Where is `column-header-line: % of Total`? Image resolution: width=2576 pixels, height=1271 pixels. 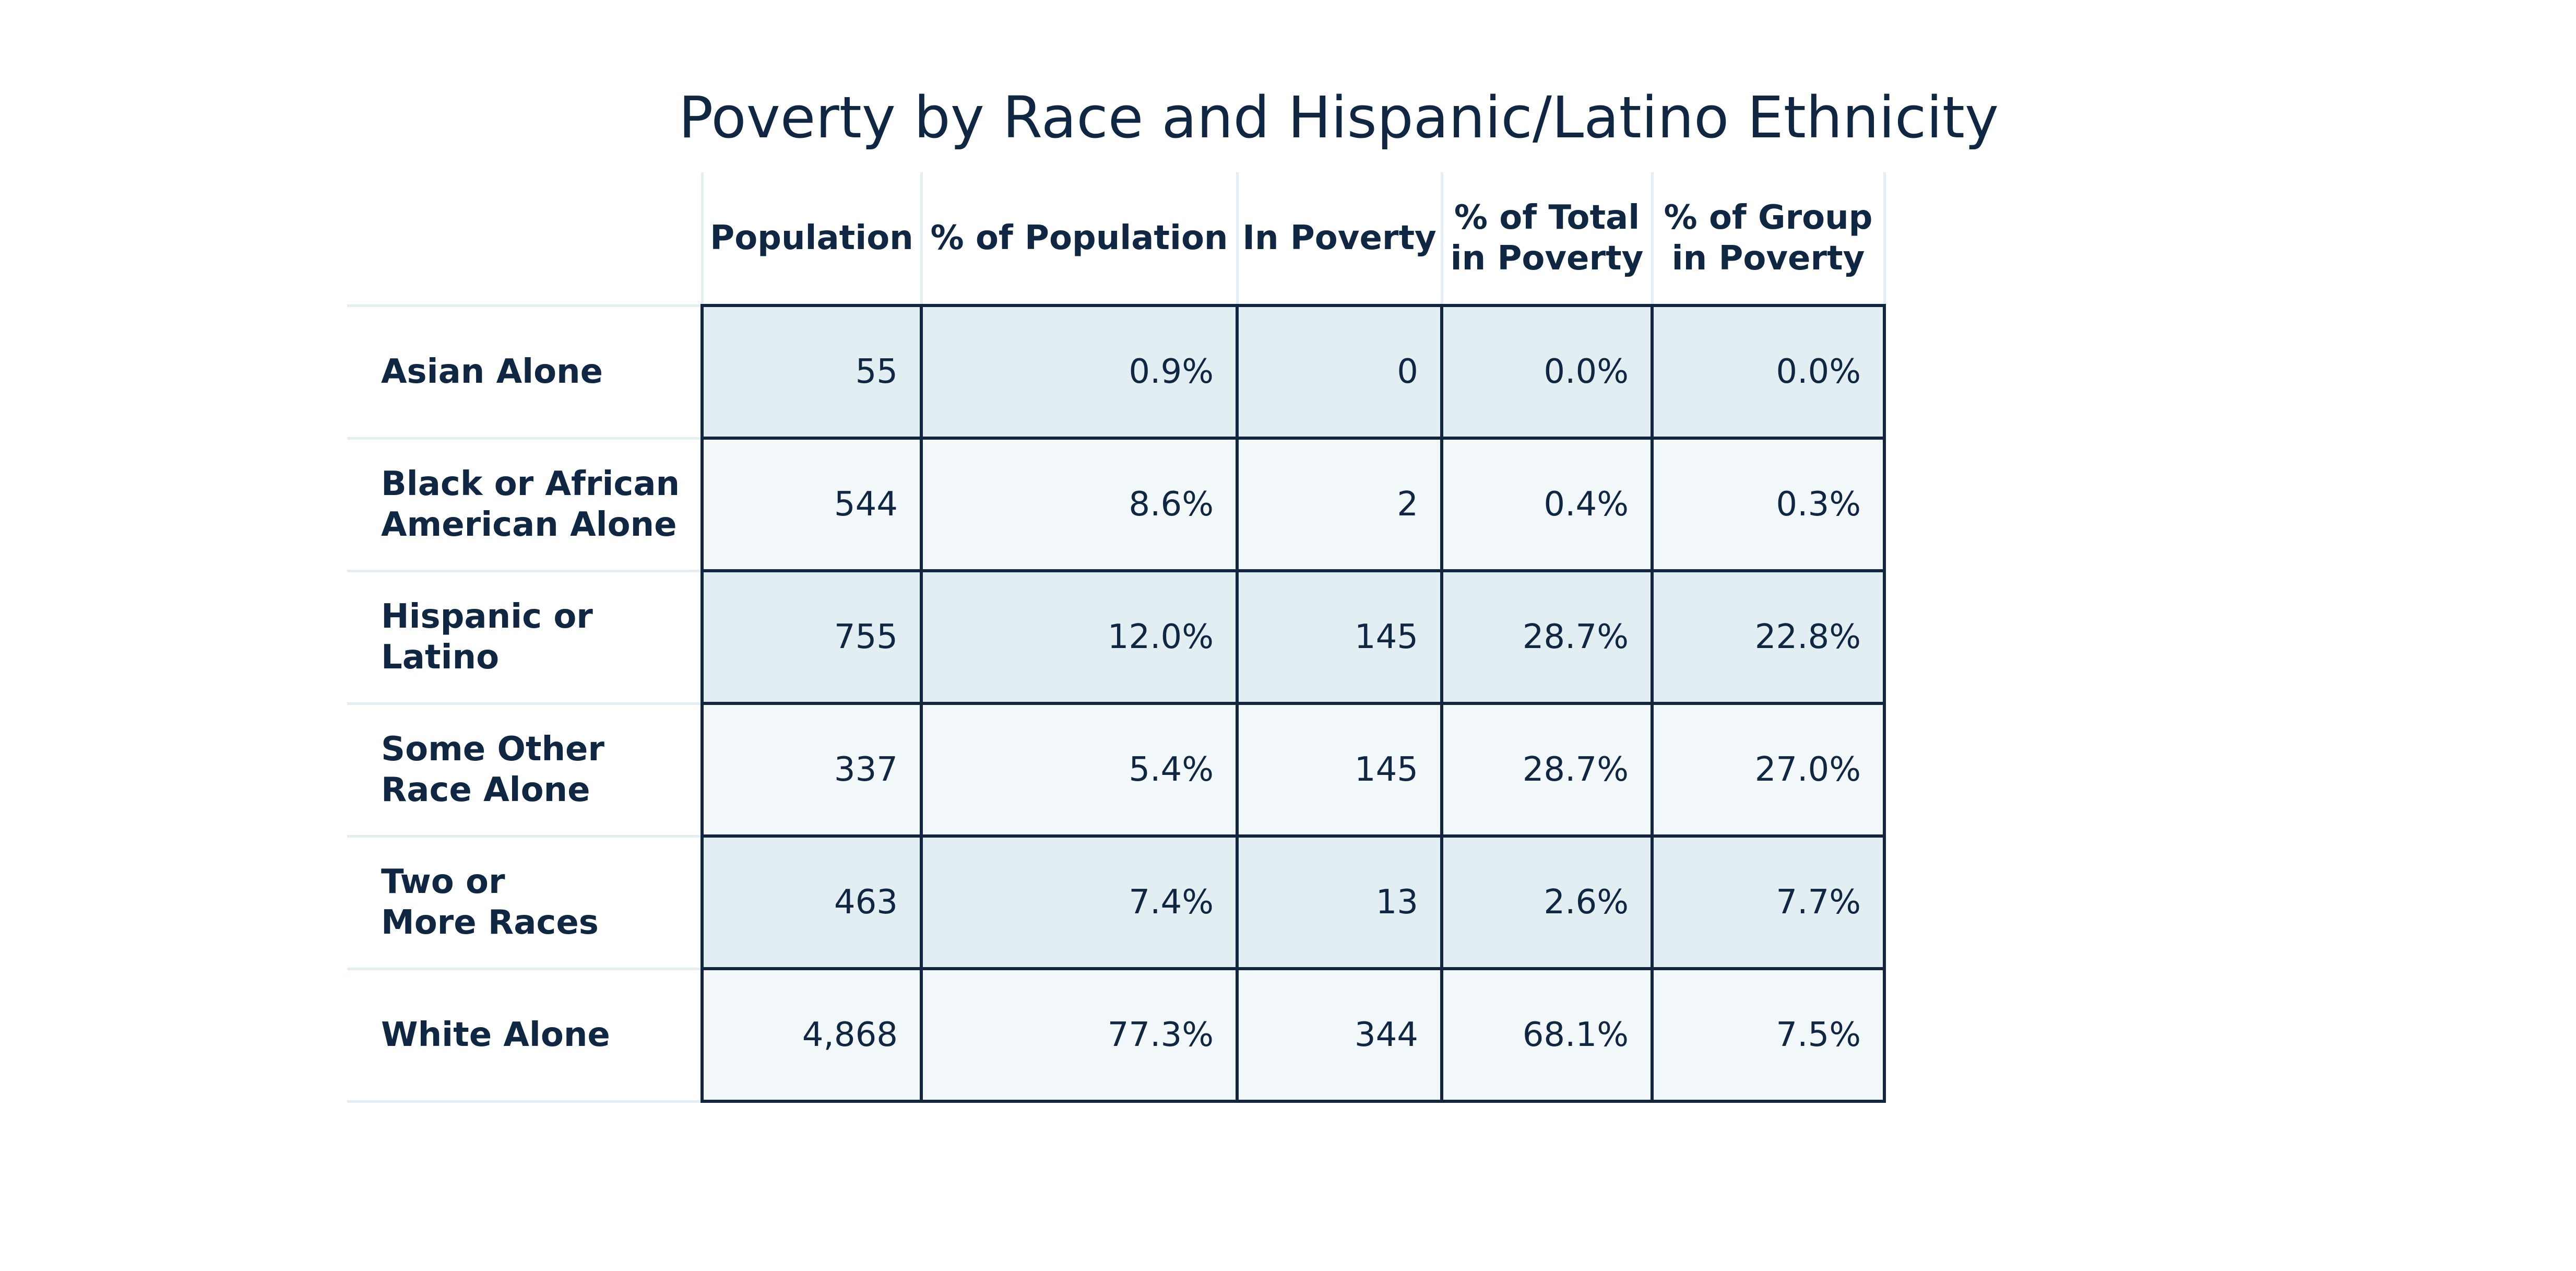
column-header-line: % of Total is located at coordinates (1547, 217).